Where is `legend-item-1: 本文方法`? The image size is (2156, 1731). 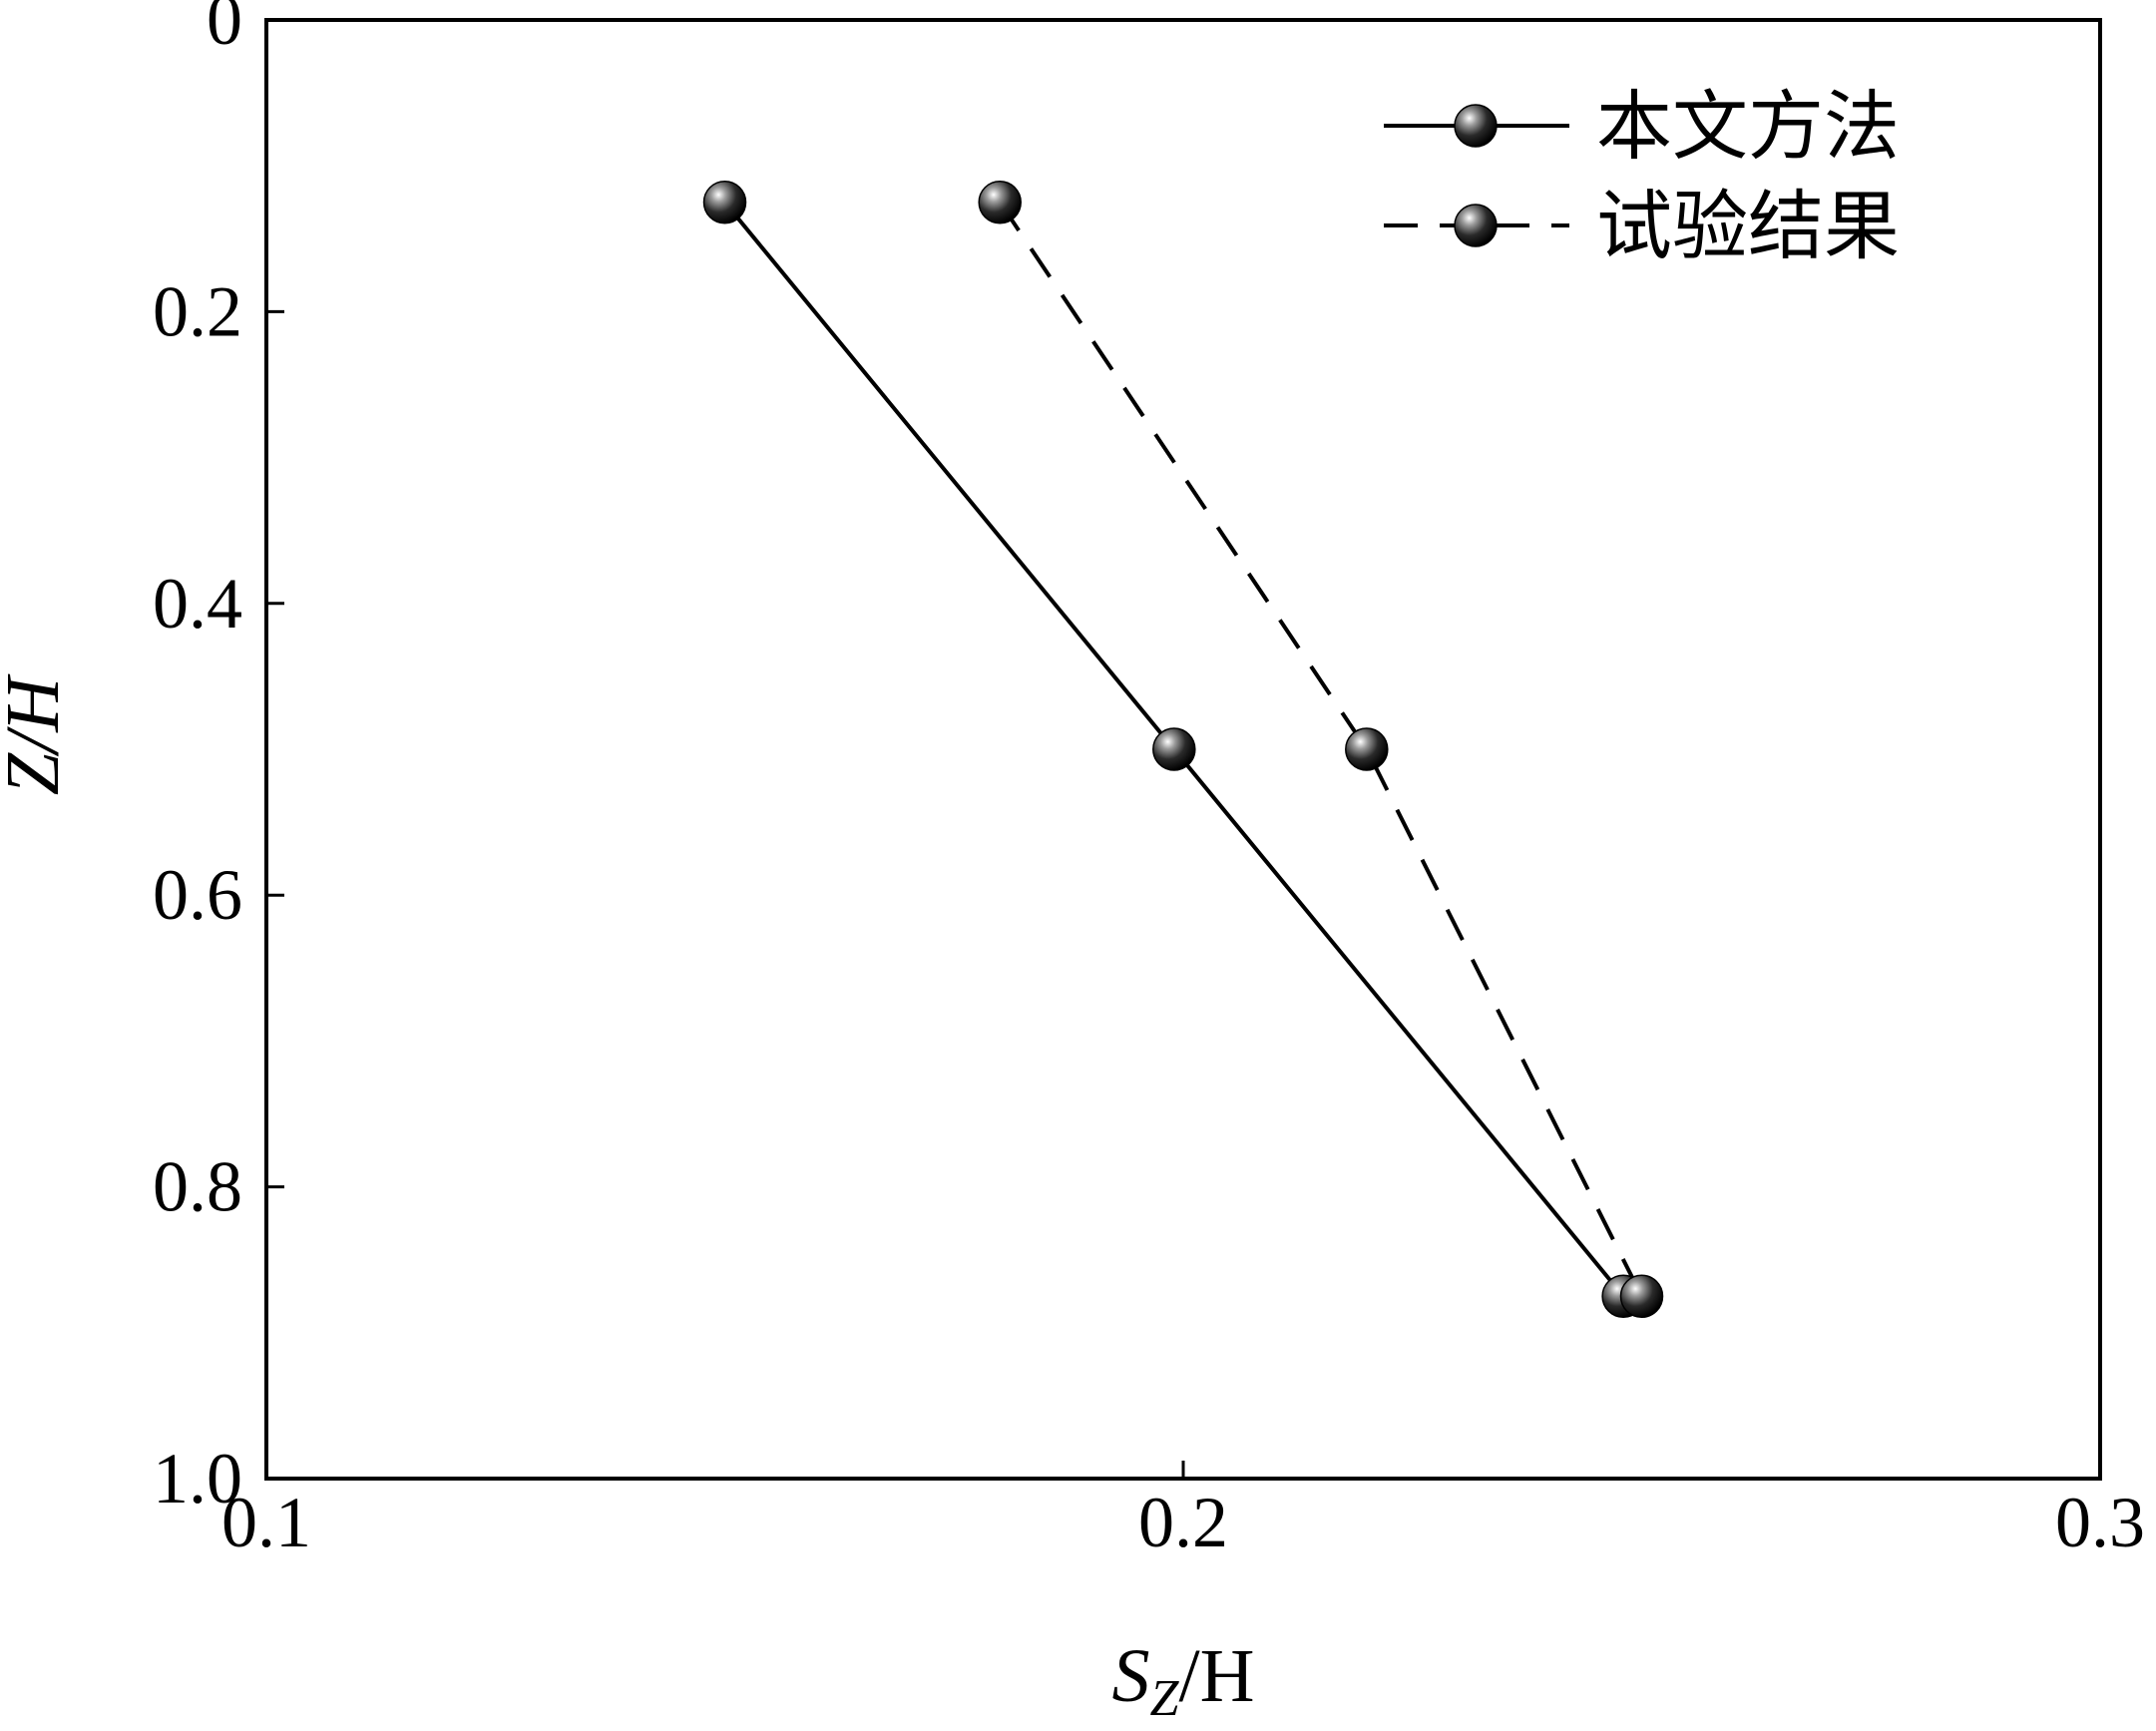 legend-item-1: 本文方法 is located at coordinates (1642, 126).